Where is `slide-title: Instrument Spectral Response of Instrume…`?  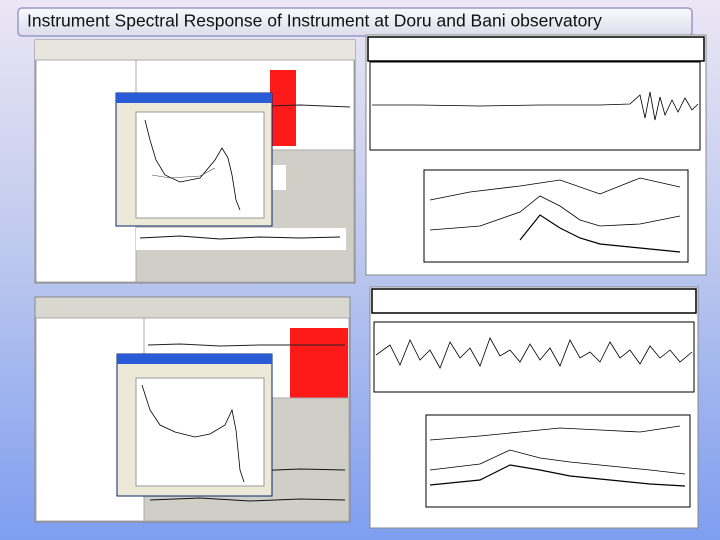 slide-title: Instrument Spectral Response of Instrume… is located at coordinates (314, 21).